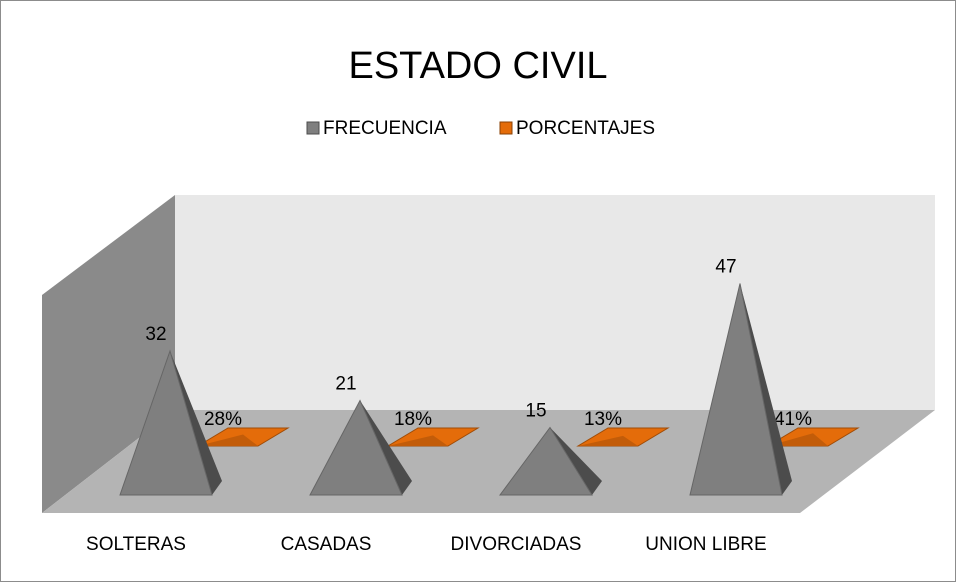  I want to click on data-label: 21, so click(345, 384).